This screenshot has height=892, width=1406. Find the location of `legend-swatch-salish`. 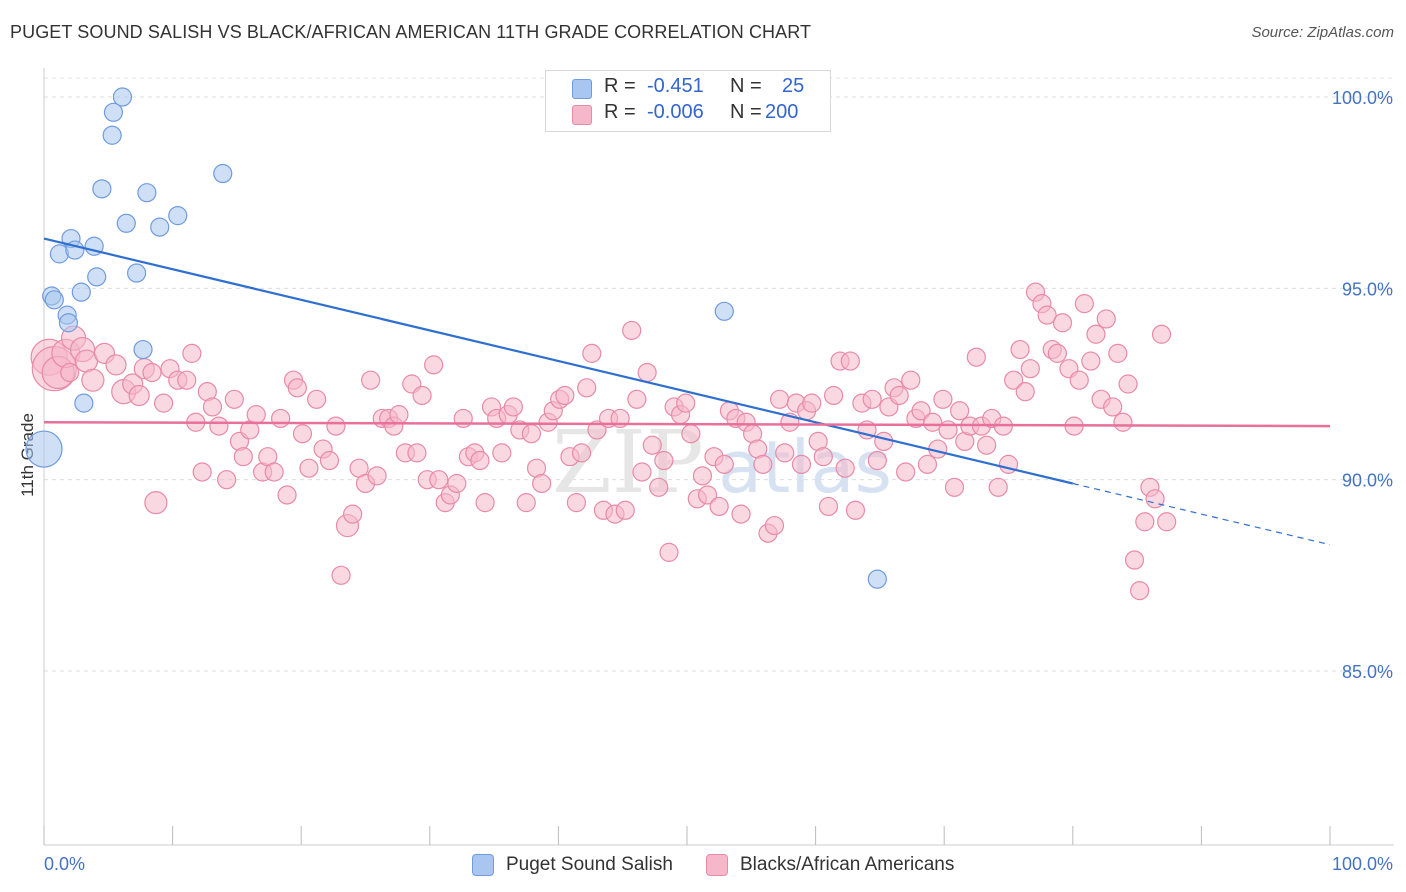

legend-swatch-salish is located at coordinates (582, 89).